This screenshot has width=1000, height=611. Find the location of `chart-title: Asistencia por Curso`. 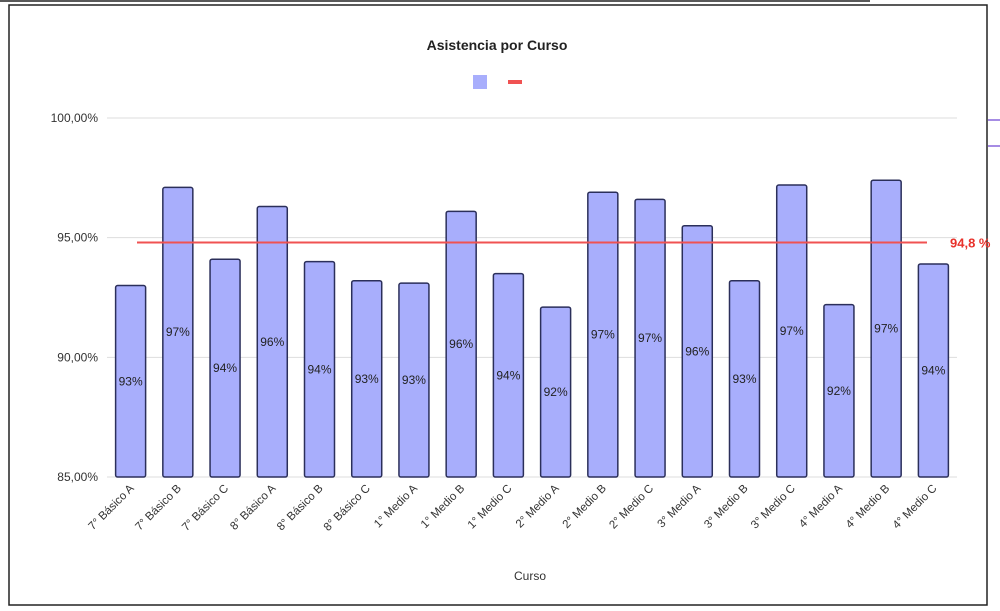

chart-title: Asistencia por Curso is located at coordinates (497, 45).